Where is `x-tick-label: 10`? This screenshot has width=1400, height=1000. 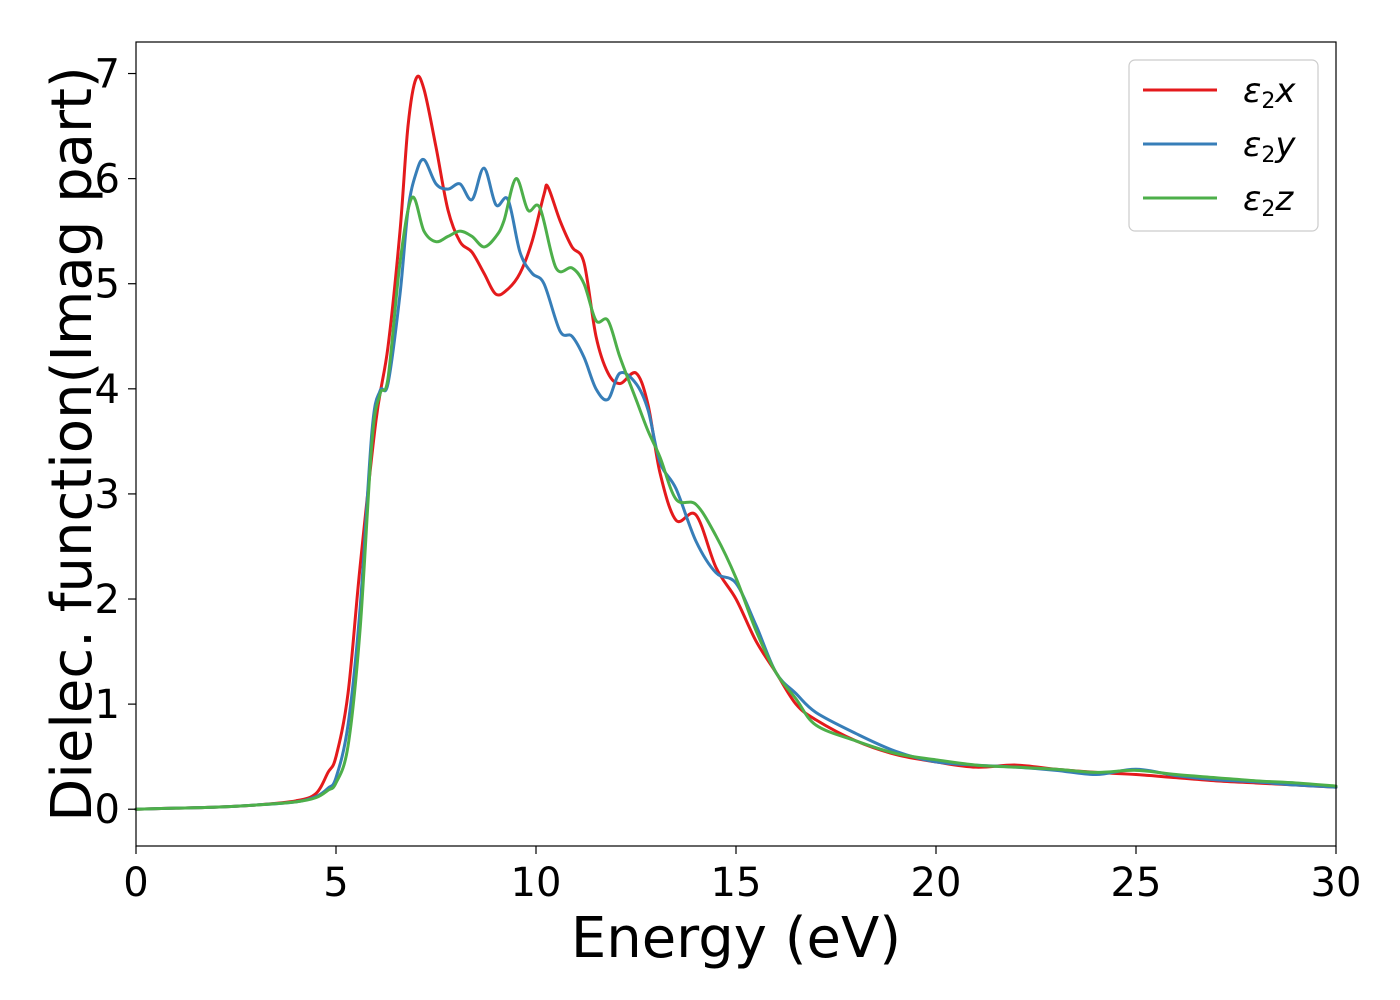
x-tick-label: 10 is located at coordinates (536, 883).